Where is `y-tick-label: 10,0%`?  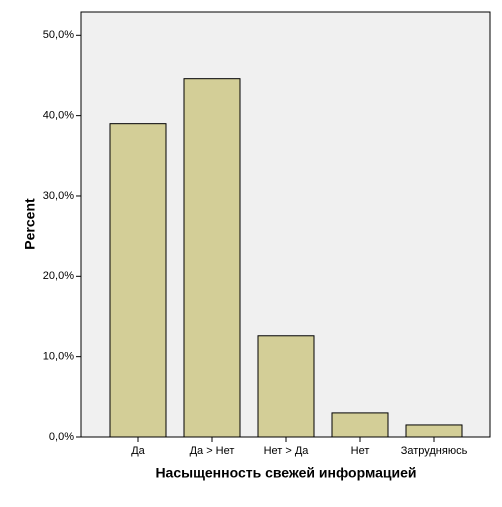 y-tick-label: 10,0% is located at coordinates (58, 357).